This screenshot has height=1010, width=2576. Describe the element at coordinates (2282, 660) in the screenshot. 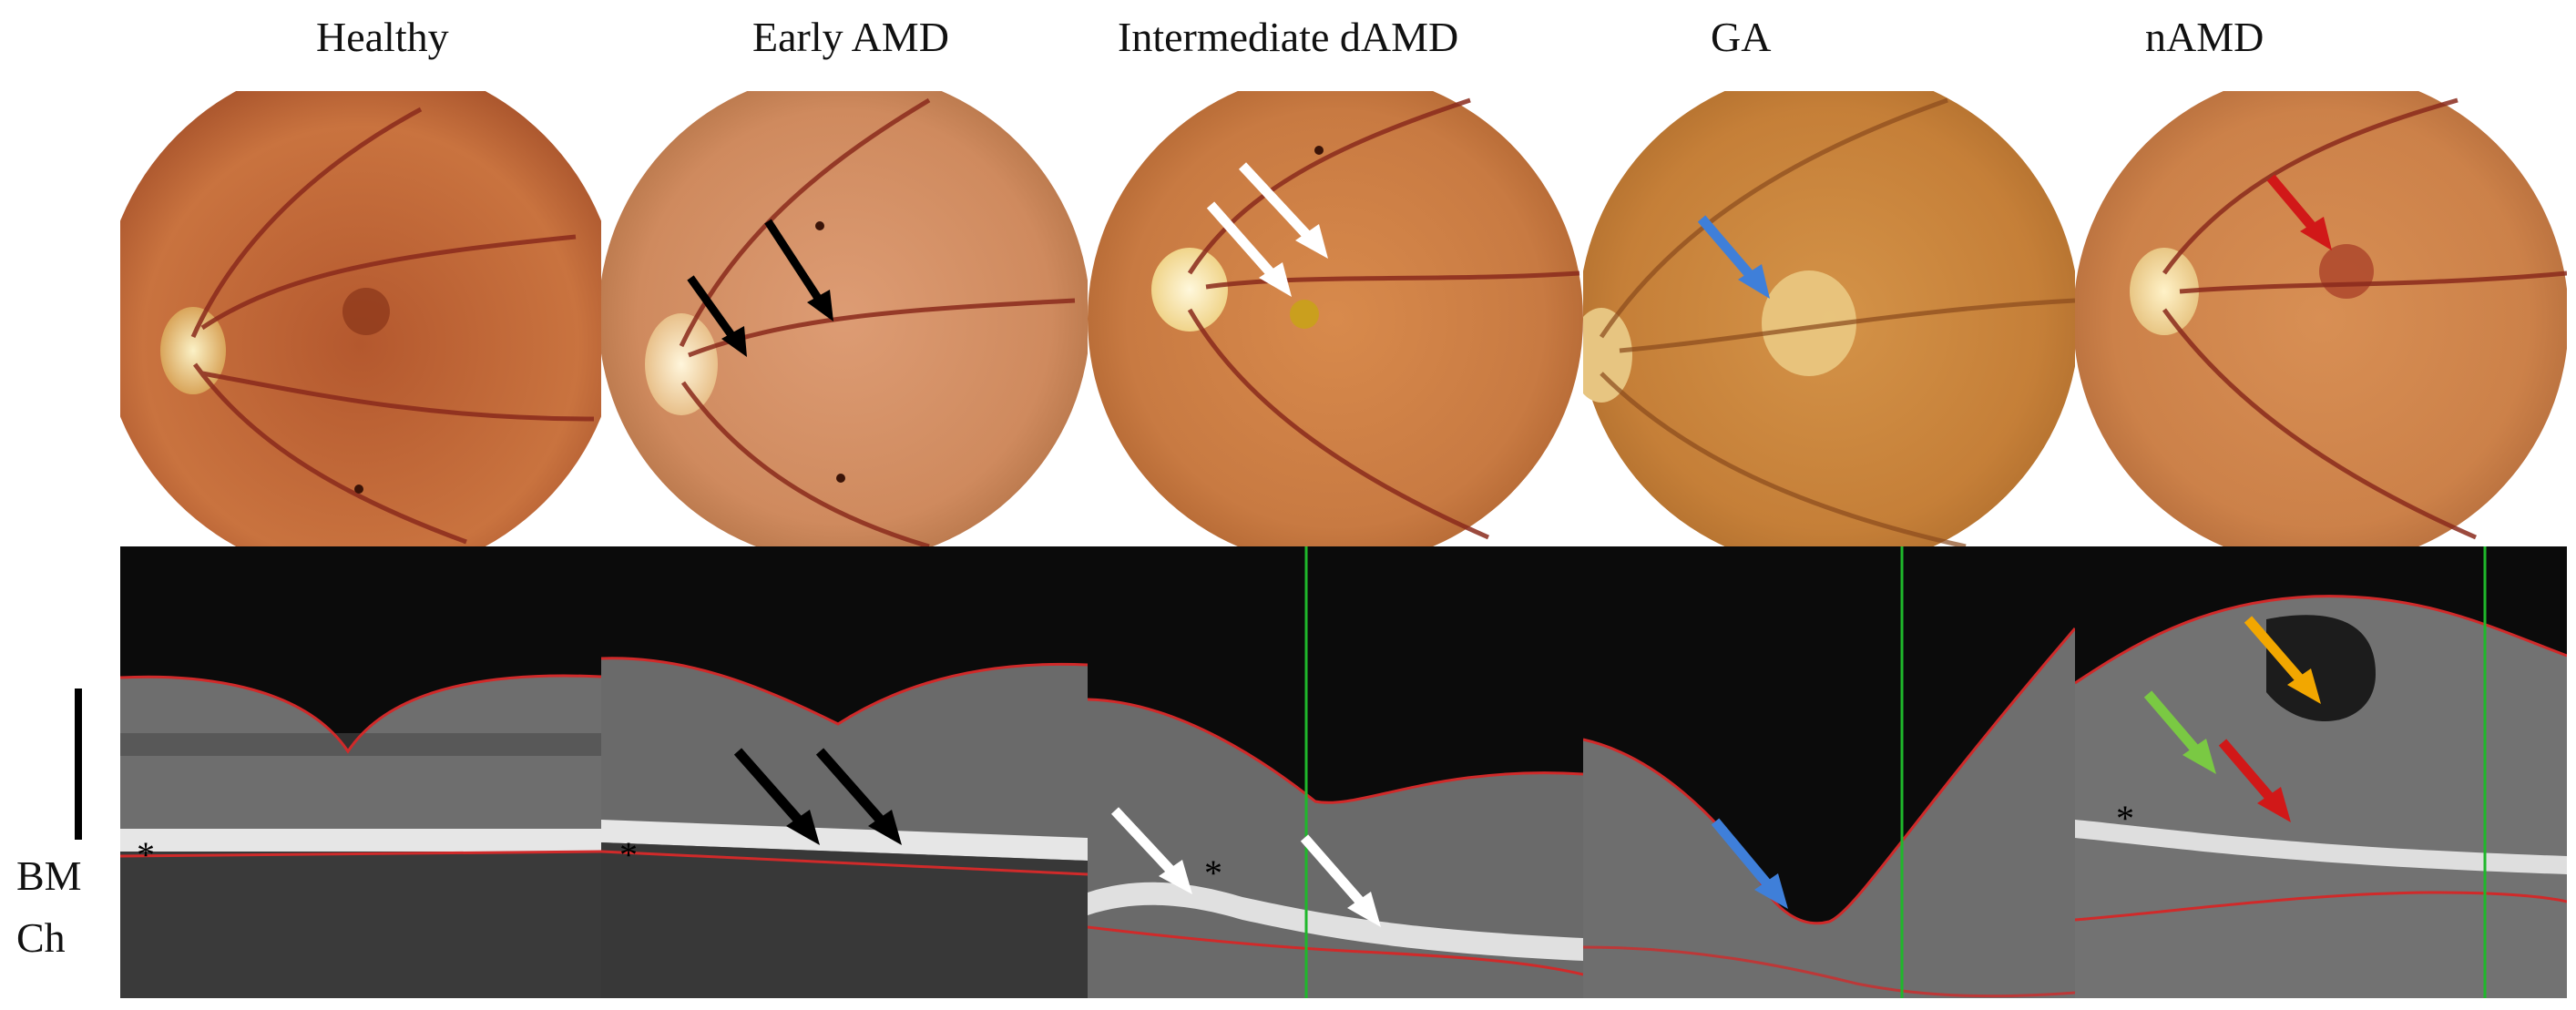

I see `yellow-arrow-icon` at that location.